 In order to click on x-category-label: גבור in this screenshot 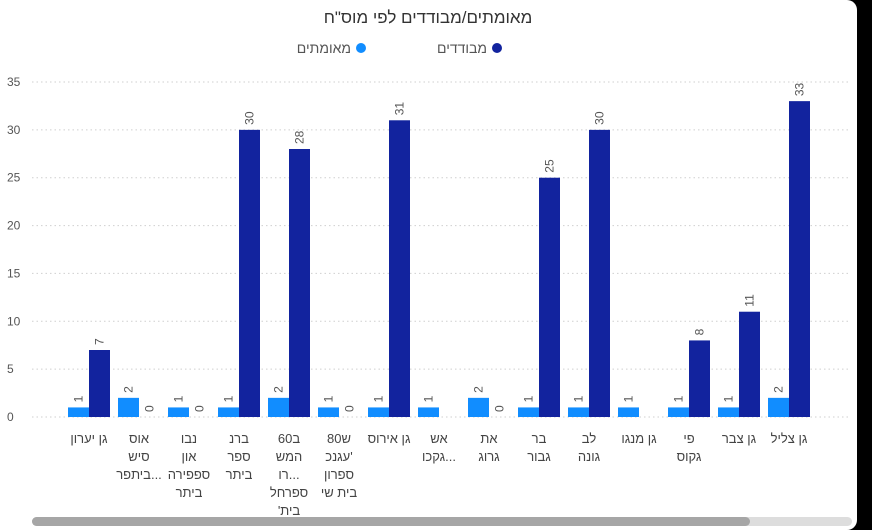, I will do `click(539, 456)`.